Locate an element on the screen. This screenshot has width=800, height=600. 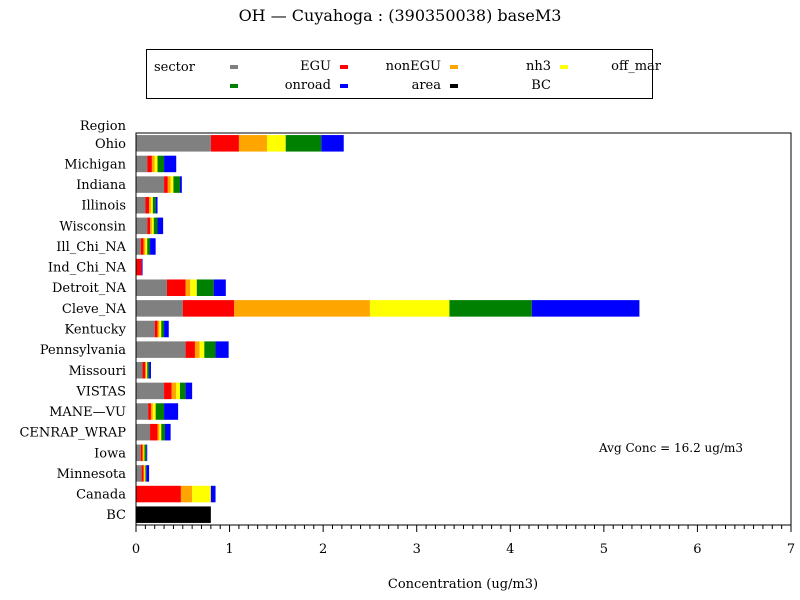
legend-item: EGU is located at coordinates (280, 67).